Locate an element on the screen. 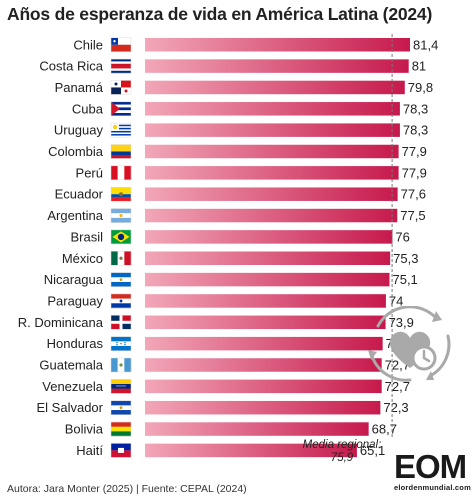  bar-row: Chile 81,4 is located at coordinates (255, 44).